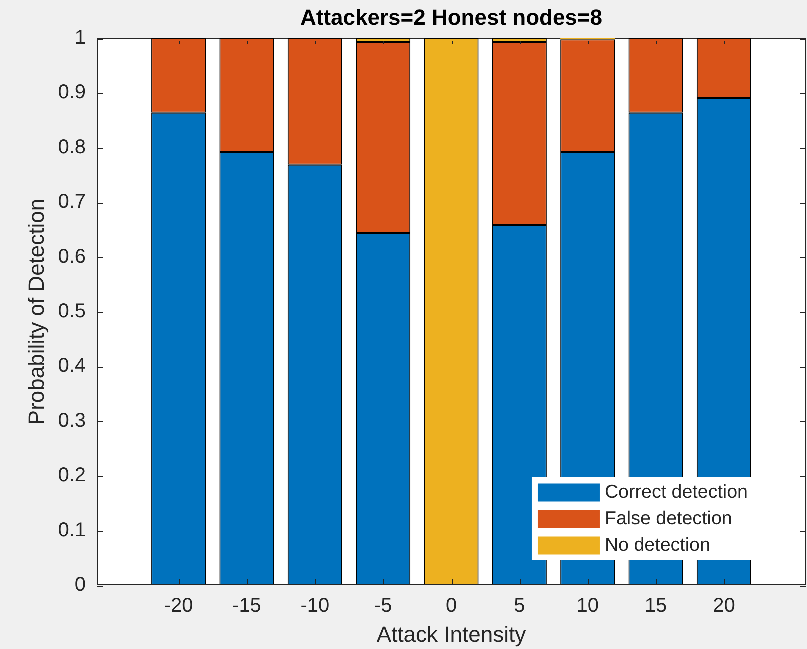 The image size is (807, 649). I want to click on y-tick-label: 0.3, so click(72, 421).